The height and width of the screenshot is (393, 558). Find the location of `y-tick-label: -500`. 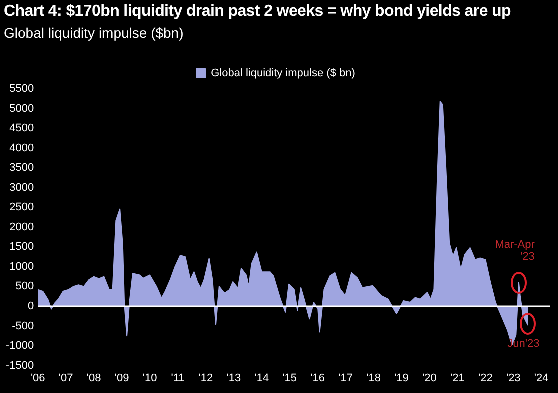

y-tick-label: -500 is located at coordinates (23, 326).